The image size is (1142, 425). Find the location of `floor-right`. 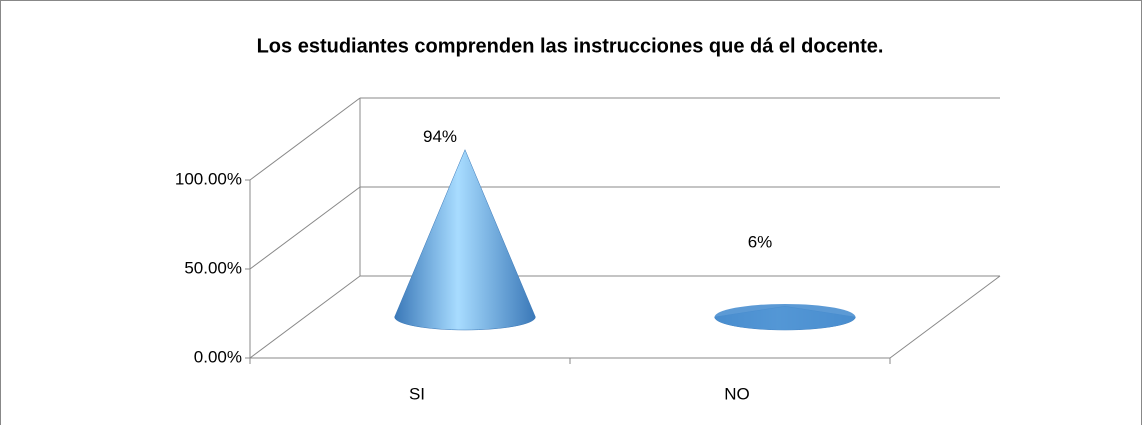

floor-right is located at coordinates (945, 317).